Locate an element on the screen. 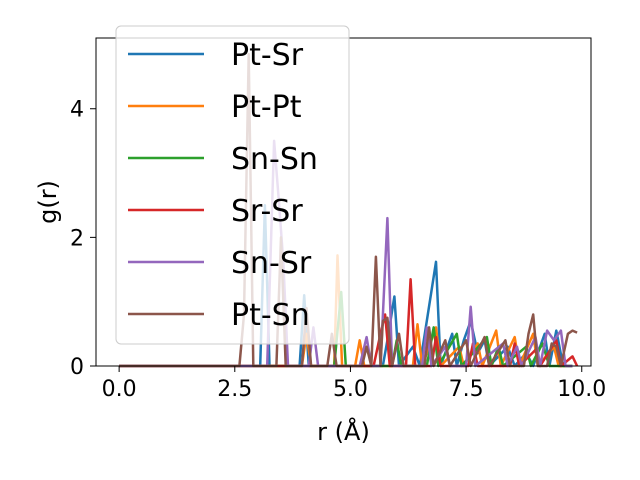 The height and width of the screenshot is (480, 640). y-tick-label: 4 is located at coordinates (77, 110).